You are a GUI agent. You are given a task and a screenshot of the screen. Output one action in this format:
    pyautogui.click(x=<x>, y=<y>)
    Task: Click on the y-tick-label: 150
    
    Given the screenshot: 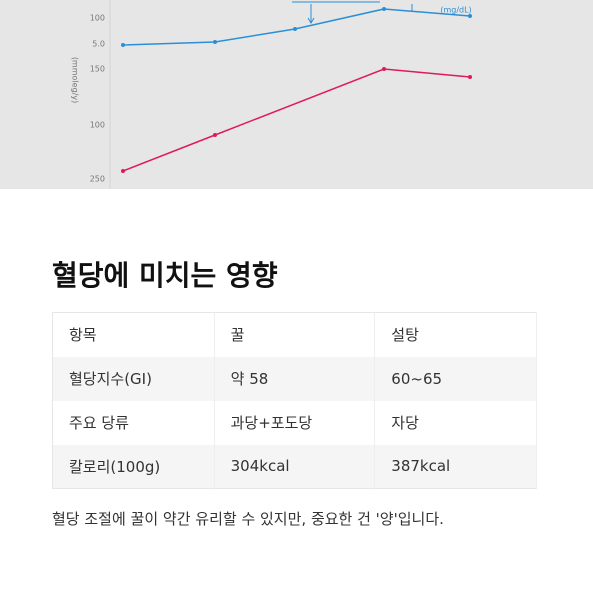 What is the action you would take?
    pyautogui.click(x=97, y=69)
    